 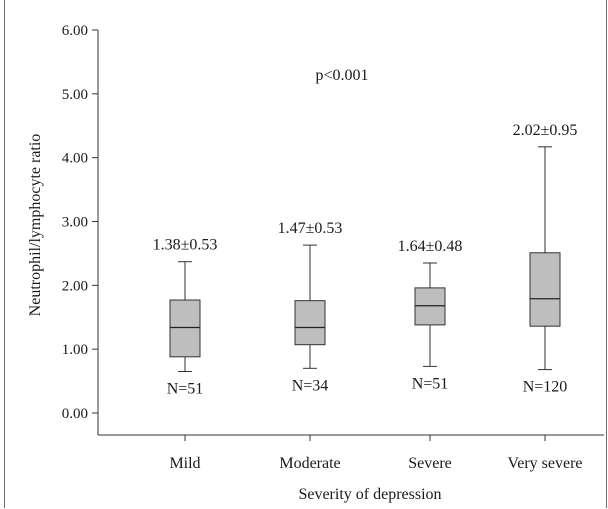 I want to click on box-group-severe, so click(x=430, y=351).